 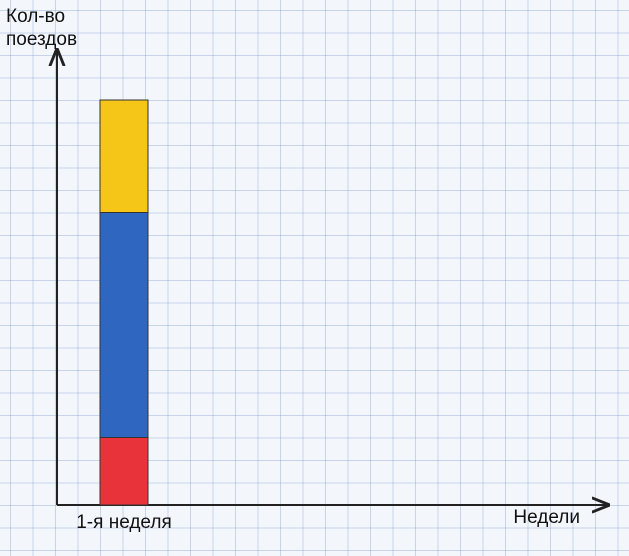 I want to click on y-axis-label: Кол-во, so click(x=35, y=16).